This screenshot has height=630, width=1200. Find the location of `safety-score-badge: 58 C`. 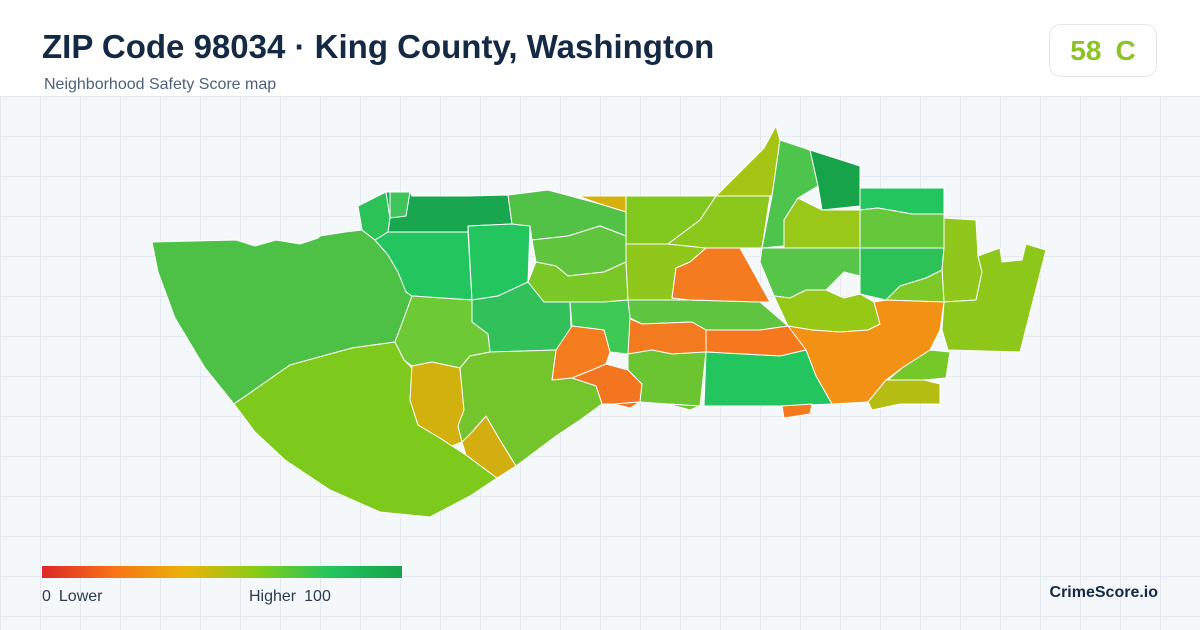

safety-score-badge: 58 C is located at coordinates (1103, 50).